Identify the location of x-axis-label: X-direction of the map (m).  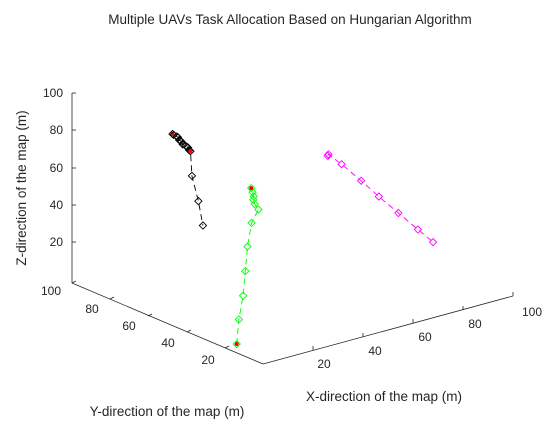
(384, 396).